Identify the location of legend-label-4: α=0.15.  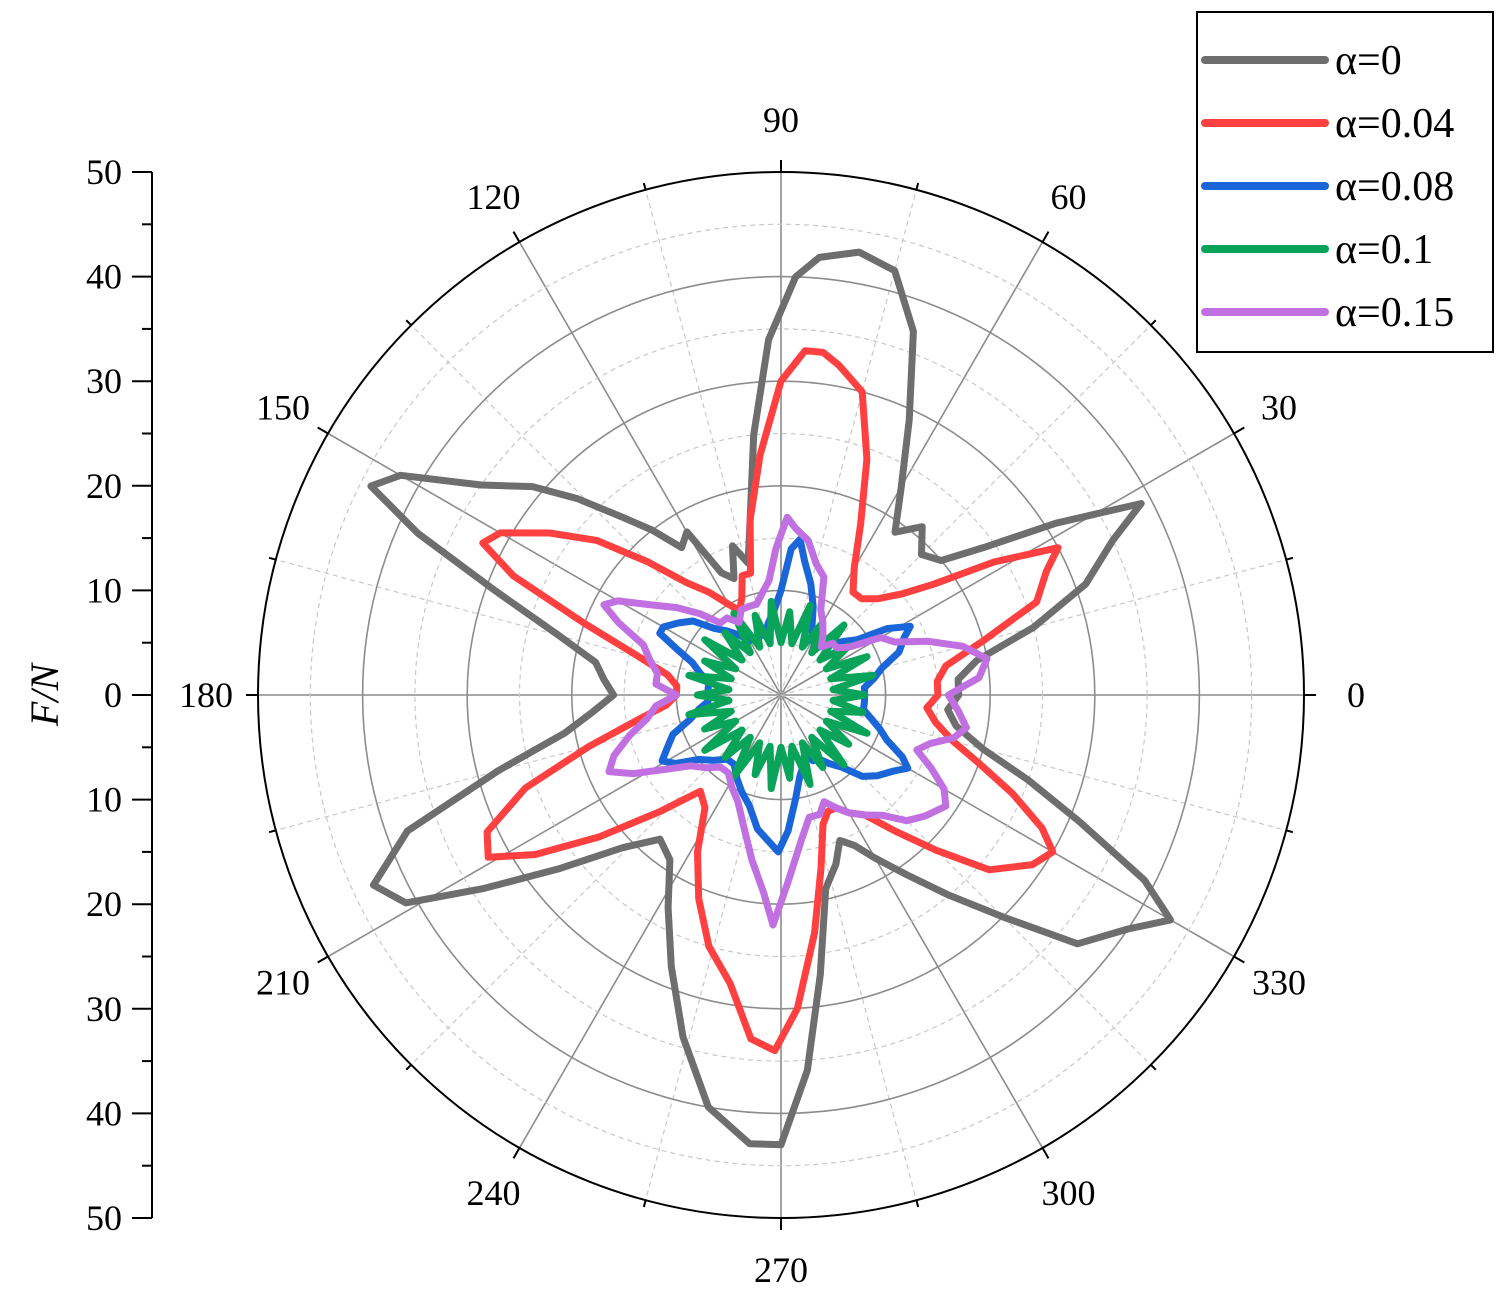
(1394, 313).